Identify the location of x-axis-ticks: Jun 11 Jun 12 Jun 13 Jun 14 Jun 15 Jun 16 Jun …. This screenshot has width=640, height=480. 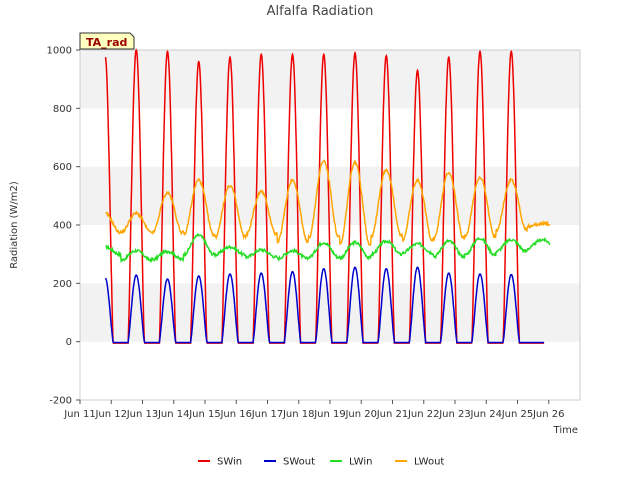
(314, 410).